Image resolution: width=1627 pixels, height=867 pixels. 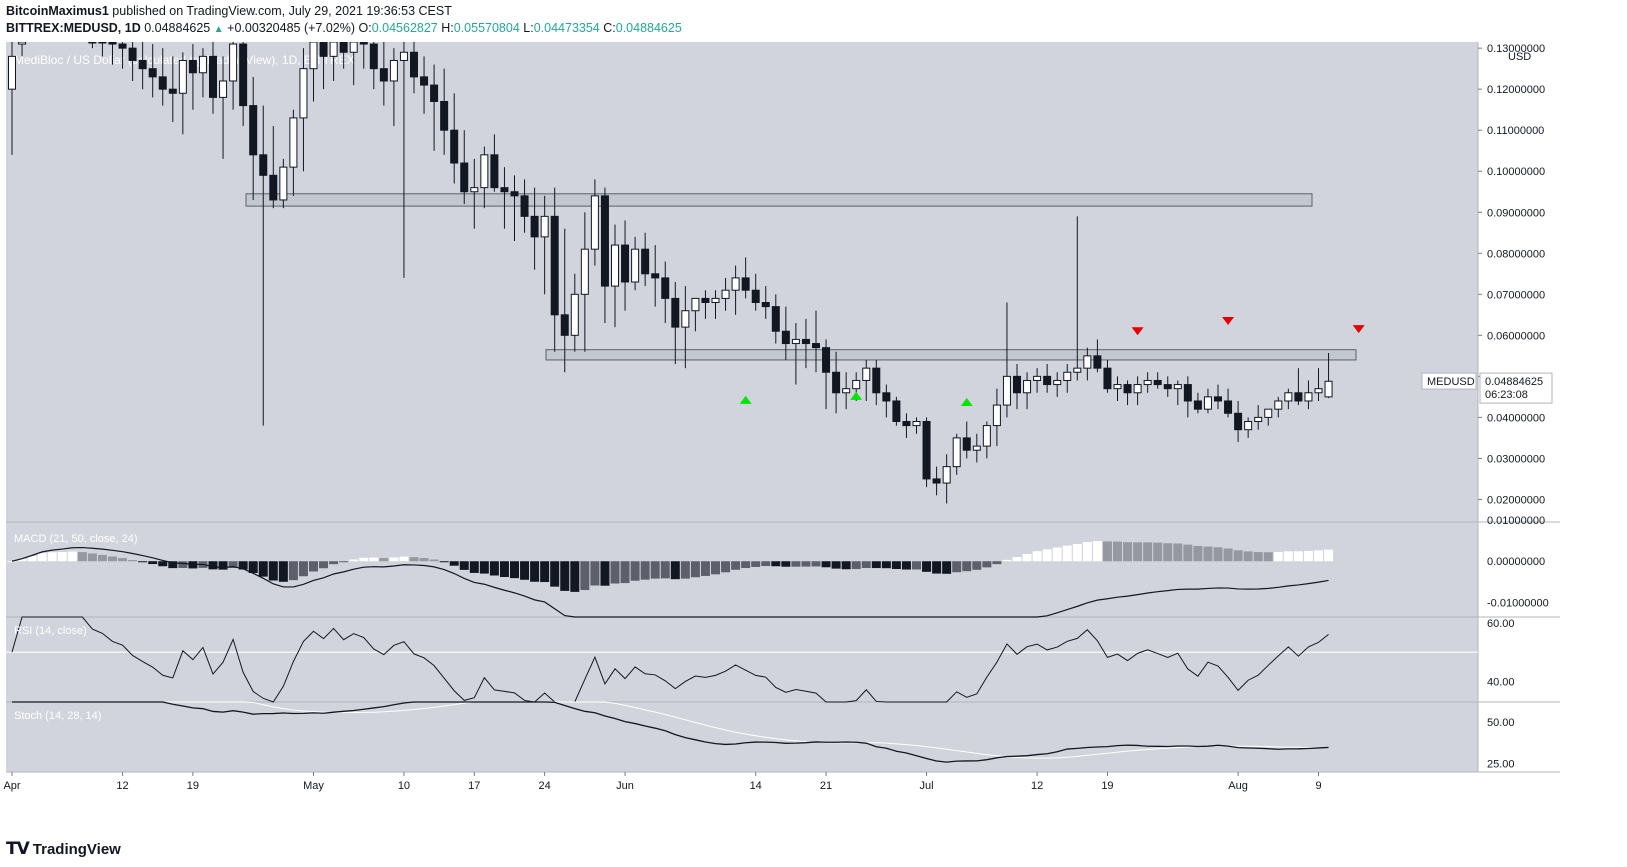 I want to click on symbol-label: BITTREX:MEDUSD, 1D, so click(x=73, y=28).